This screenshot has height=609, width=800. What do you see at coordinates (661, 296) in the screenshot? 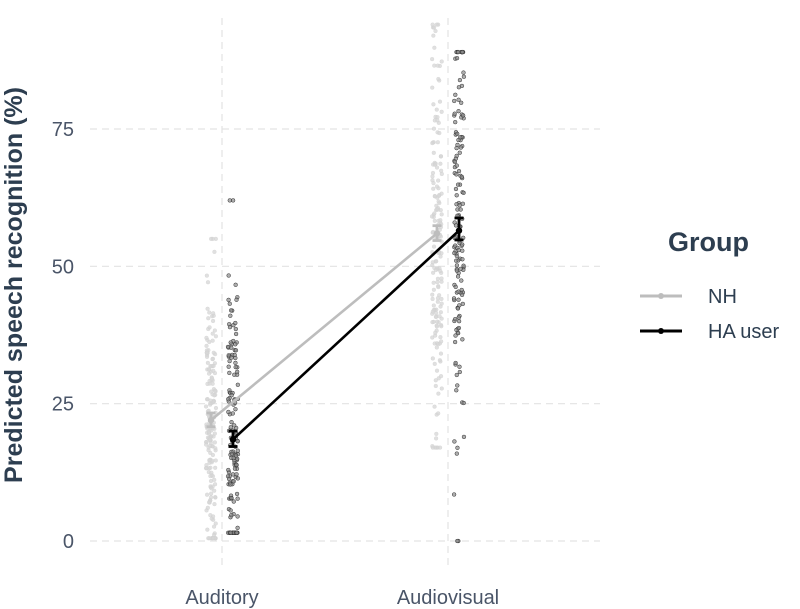
I see `legend-key-point` at bounding box center [661, 296].